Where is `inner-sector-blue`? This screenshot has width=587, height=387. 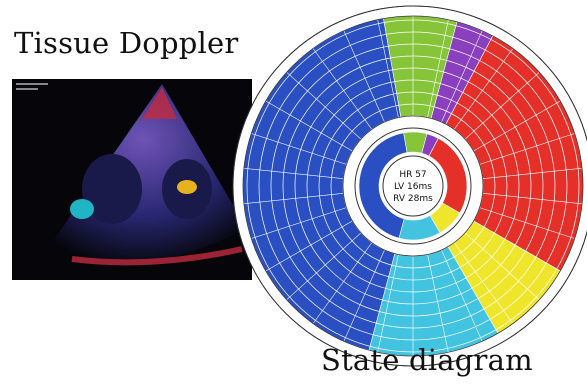
inner-sector-blue is located at coordinates (383, 185).